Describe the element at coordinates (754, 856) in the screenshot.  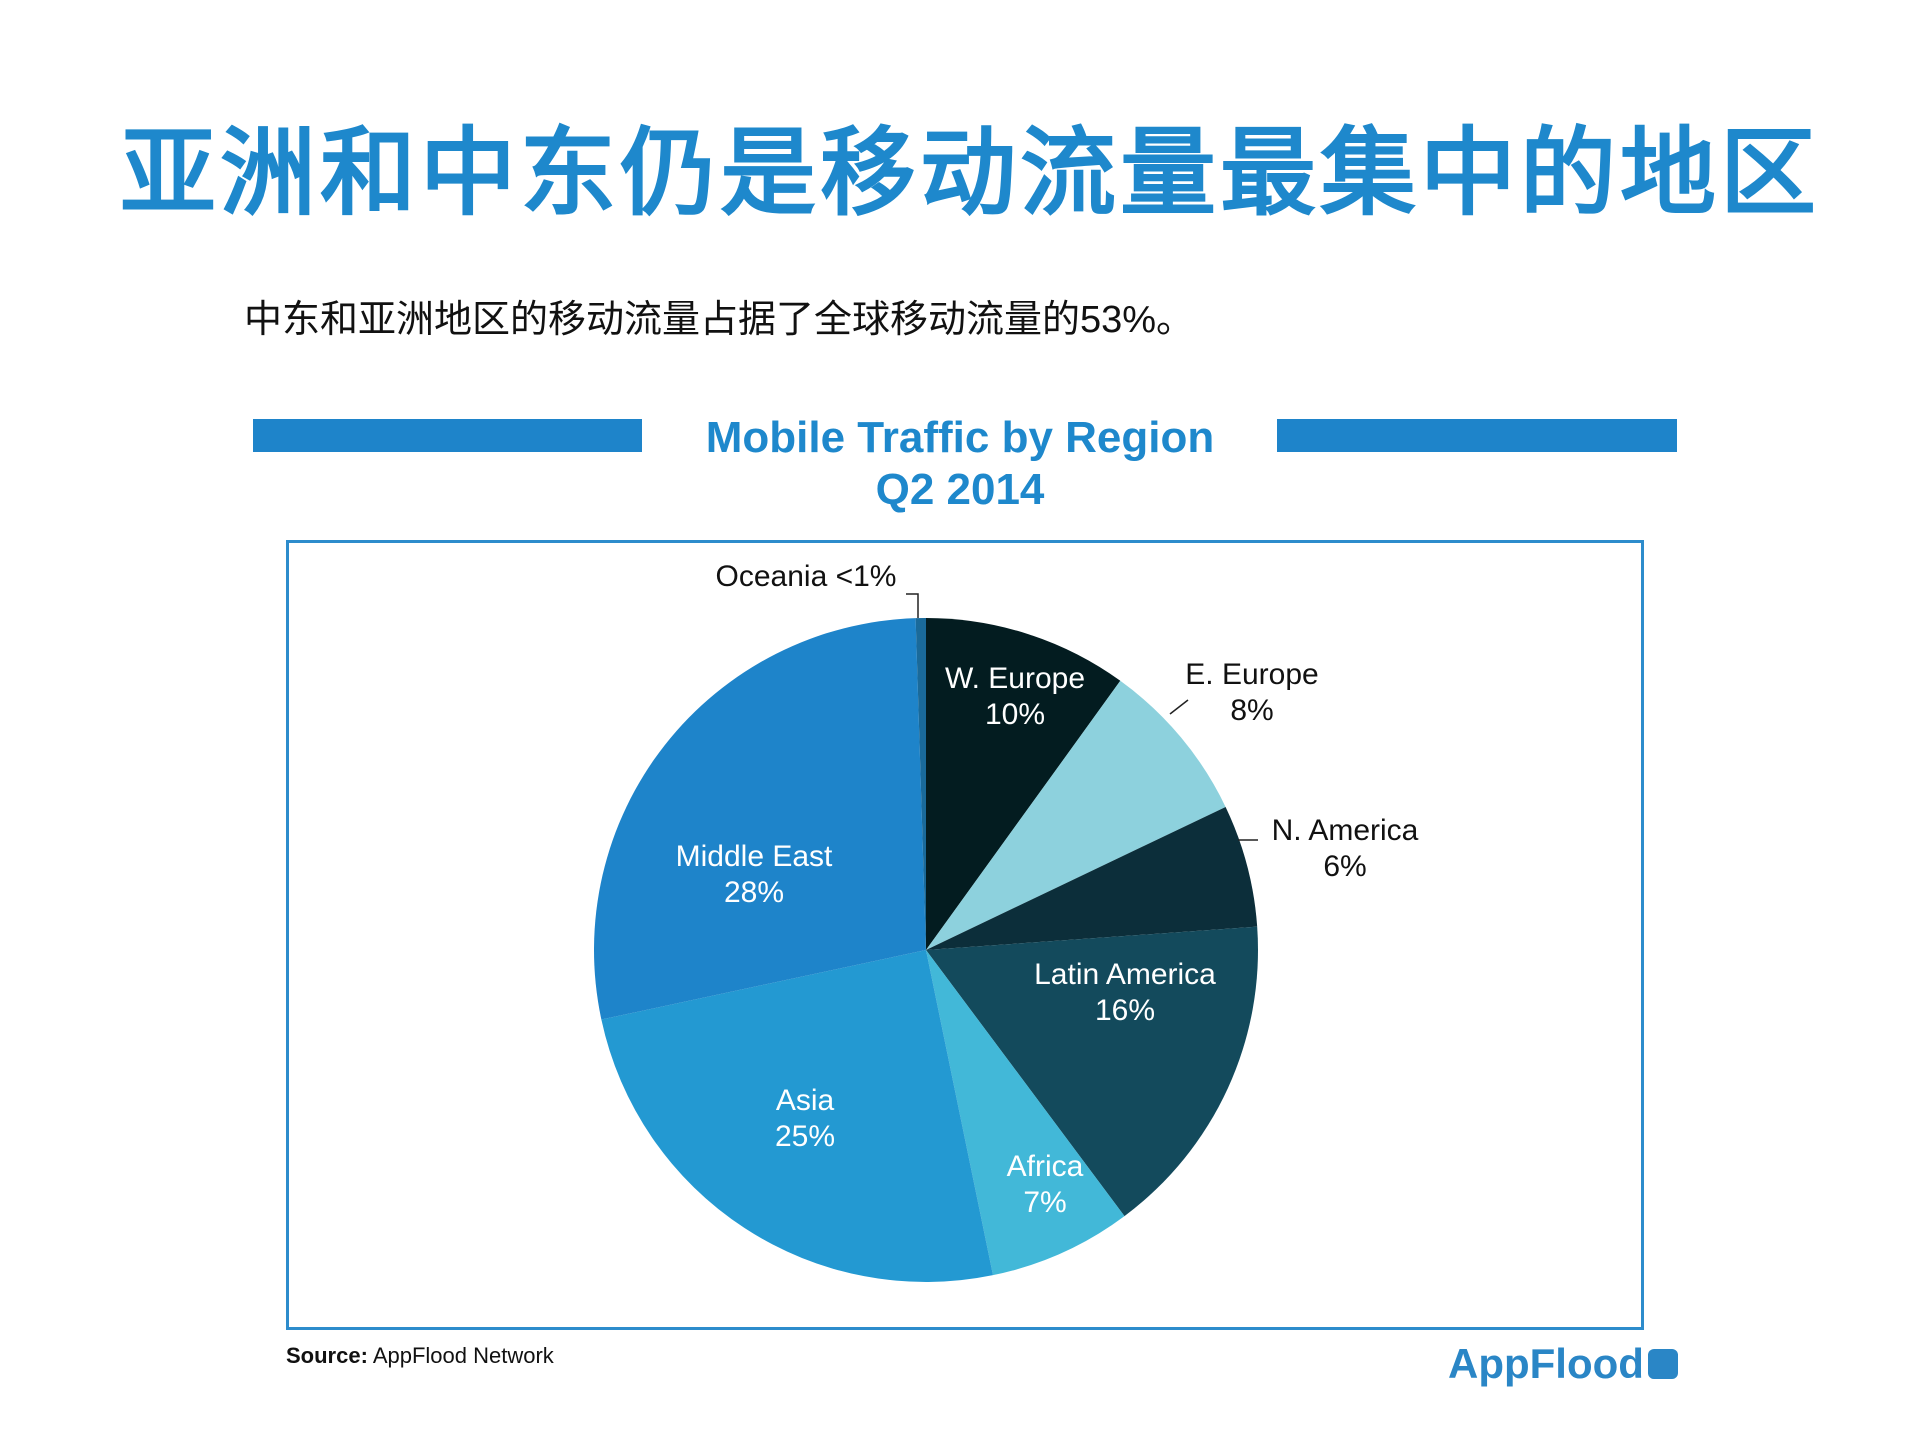
I see `data-label-middle-east: Middle East` at that location.